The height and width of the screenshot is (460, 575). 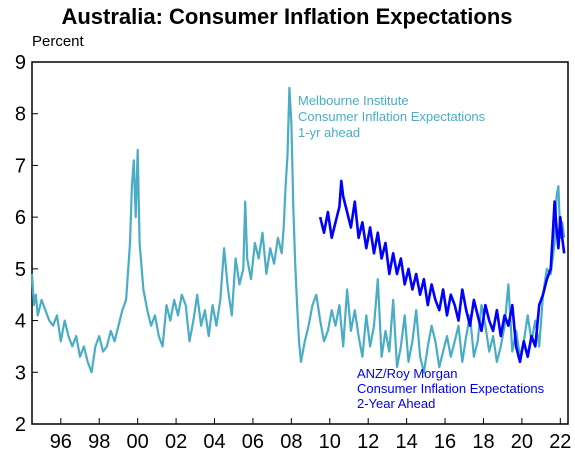 What do you see at coordinates (20, 218) in the screenshot?
I see `y-tick-label: 6` at bounding box center [20, 218].